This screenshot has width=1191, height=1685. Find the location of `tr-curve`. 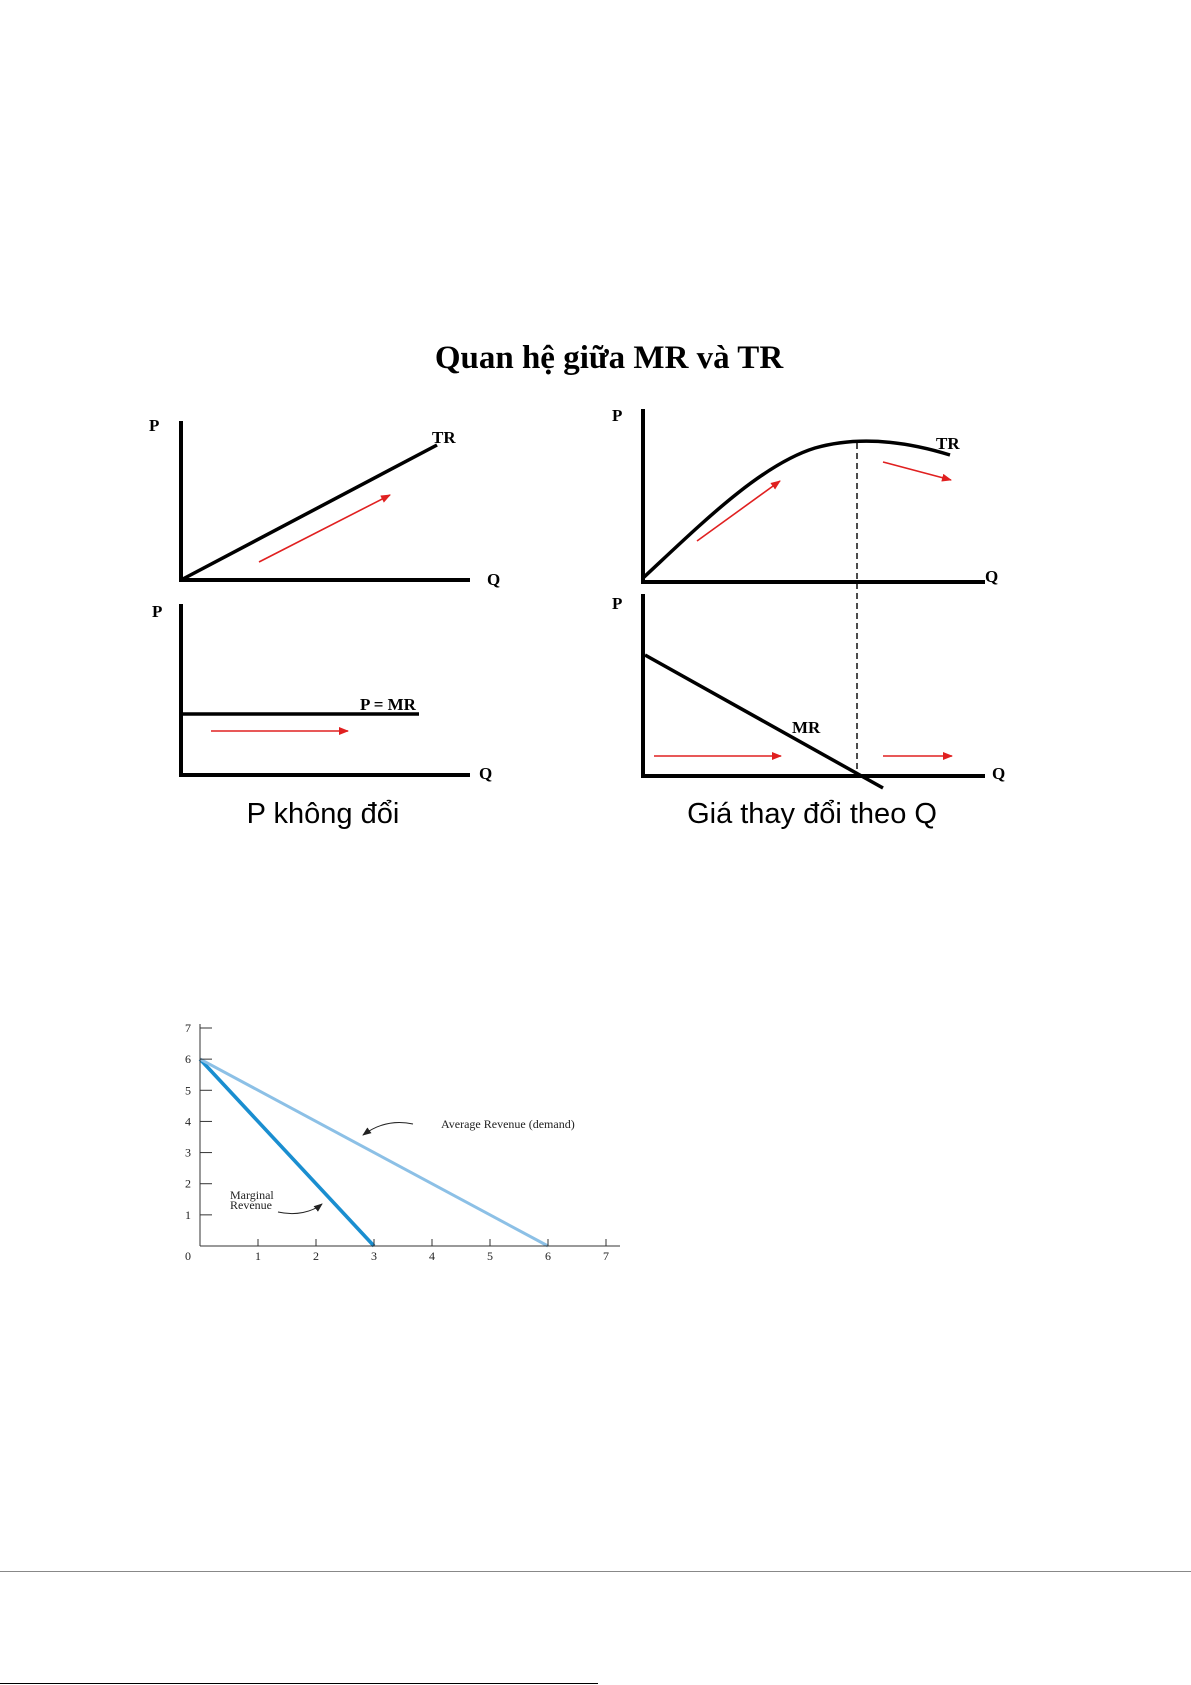

tr-curve is located at coordinates (796, 509).